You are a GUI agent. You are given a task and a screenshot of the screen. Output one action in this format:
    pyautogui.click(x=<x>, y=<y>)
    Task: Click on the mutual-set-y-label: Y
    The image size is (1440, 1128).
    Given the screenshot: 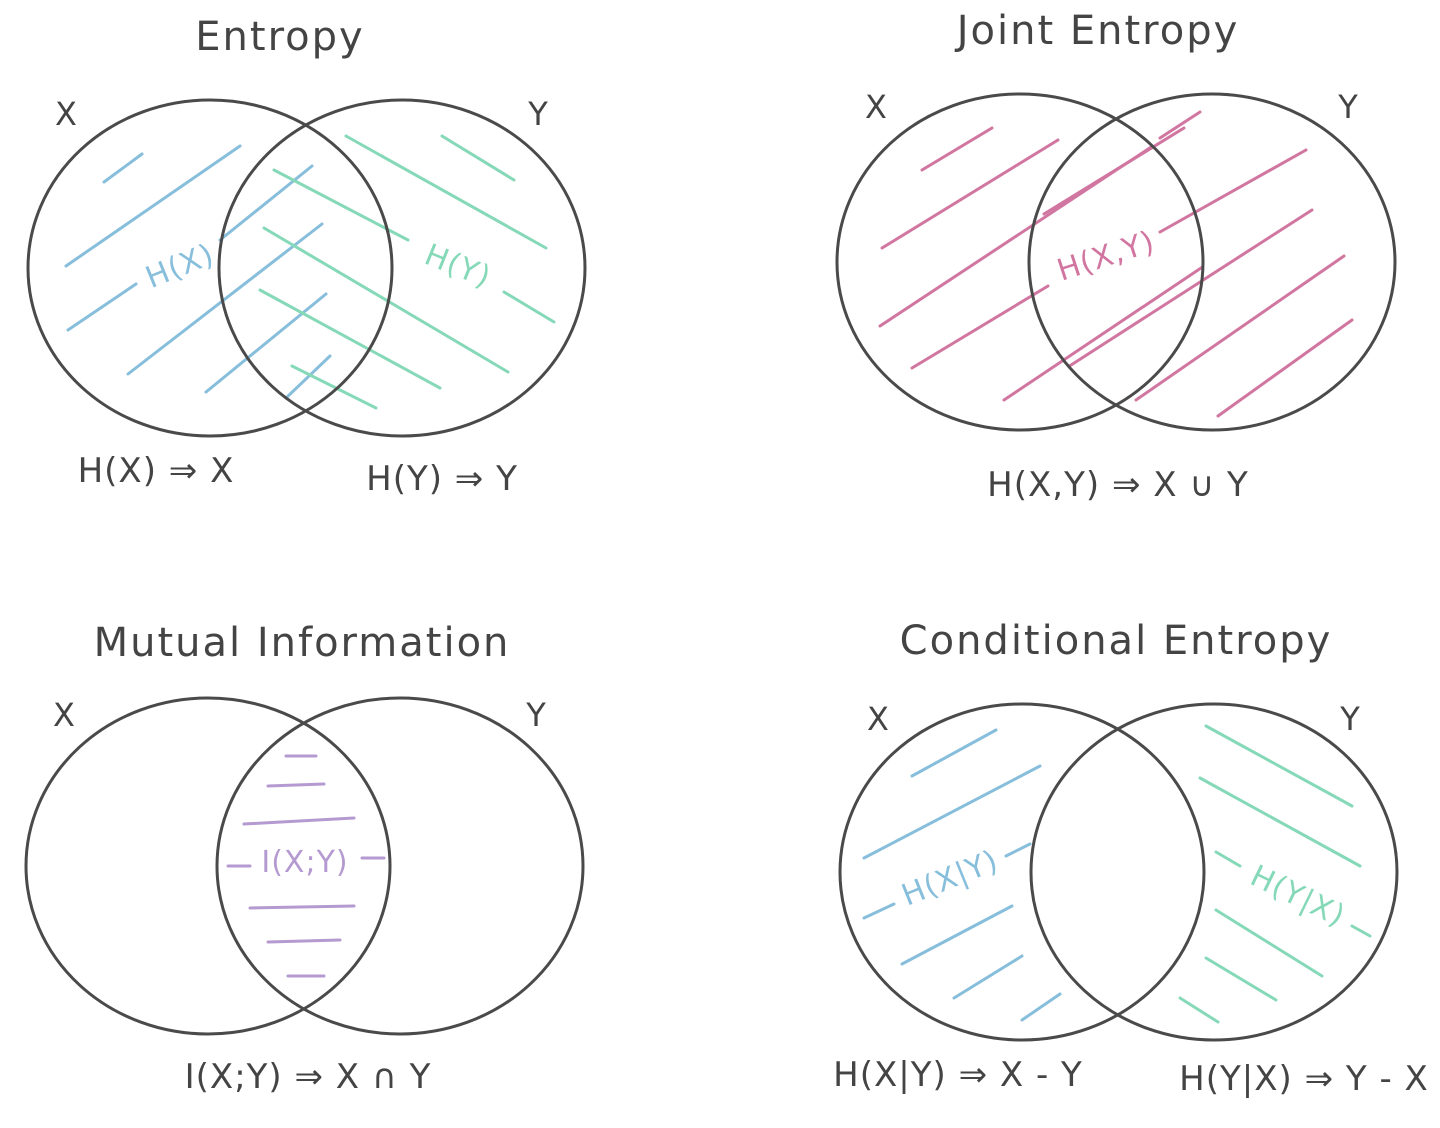 What is the action you would take?
    pyautogui.click(x=535, y=715)
    